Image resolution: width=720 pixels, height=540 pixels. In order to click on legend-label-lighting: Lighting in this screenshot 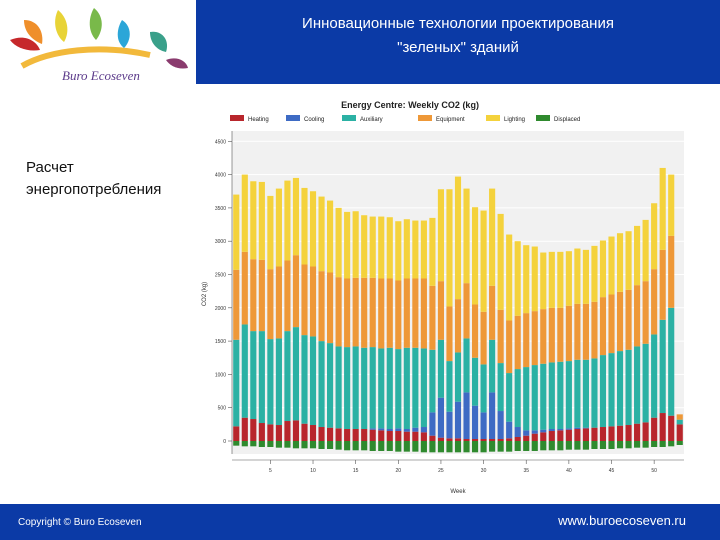, I will do `click(514, 120)`.